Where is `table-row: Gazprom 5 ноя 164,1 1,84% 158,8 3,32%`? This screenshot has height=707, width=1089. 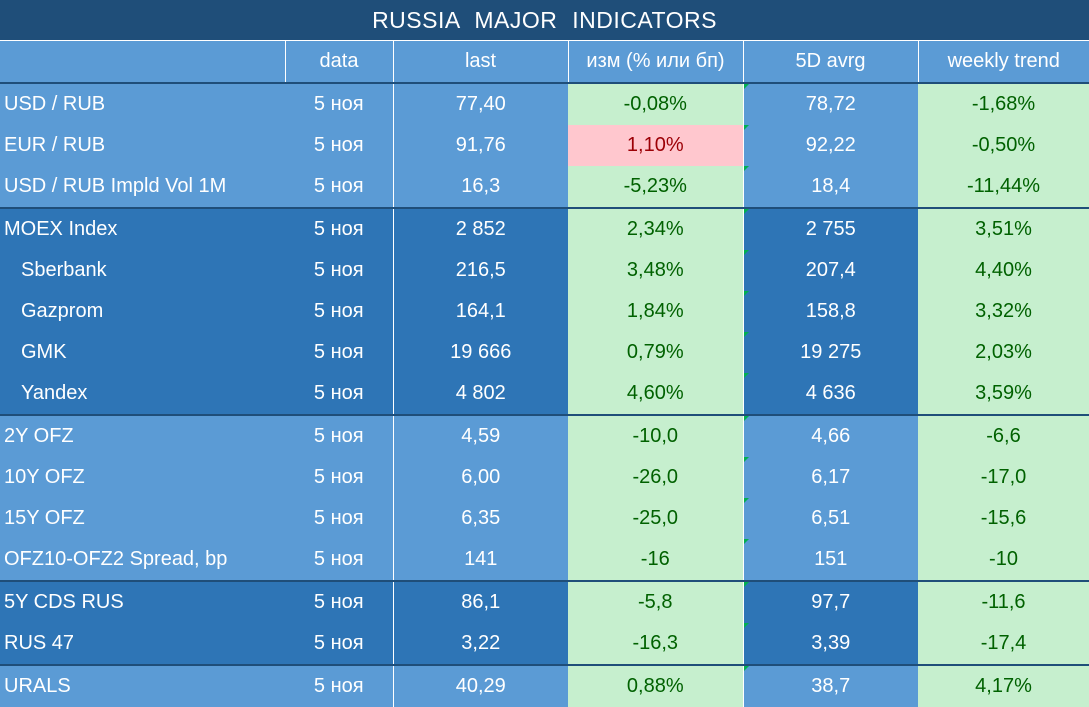 table-row: Gazprom 5 ноя 164,1 1,84% 158,8 3,32% is located at coordinates (544, 311).